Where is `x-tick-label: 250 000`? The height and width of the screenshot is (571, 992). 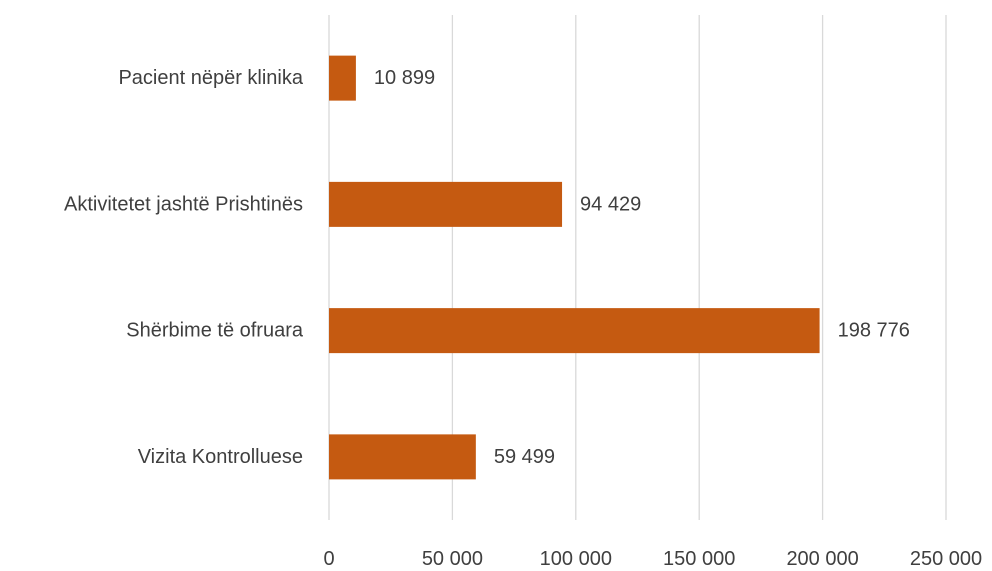 x-tick-label: 250 000 is located at coordinates (946, 559).